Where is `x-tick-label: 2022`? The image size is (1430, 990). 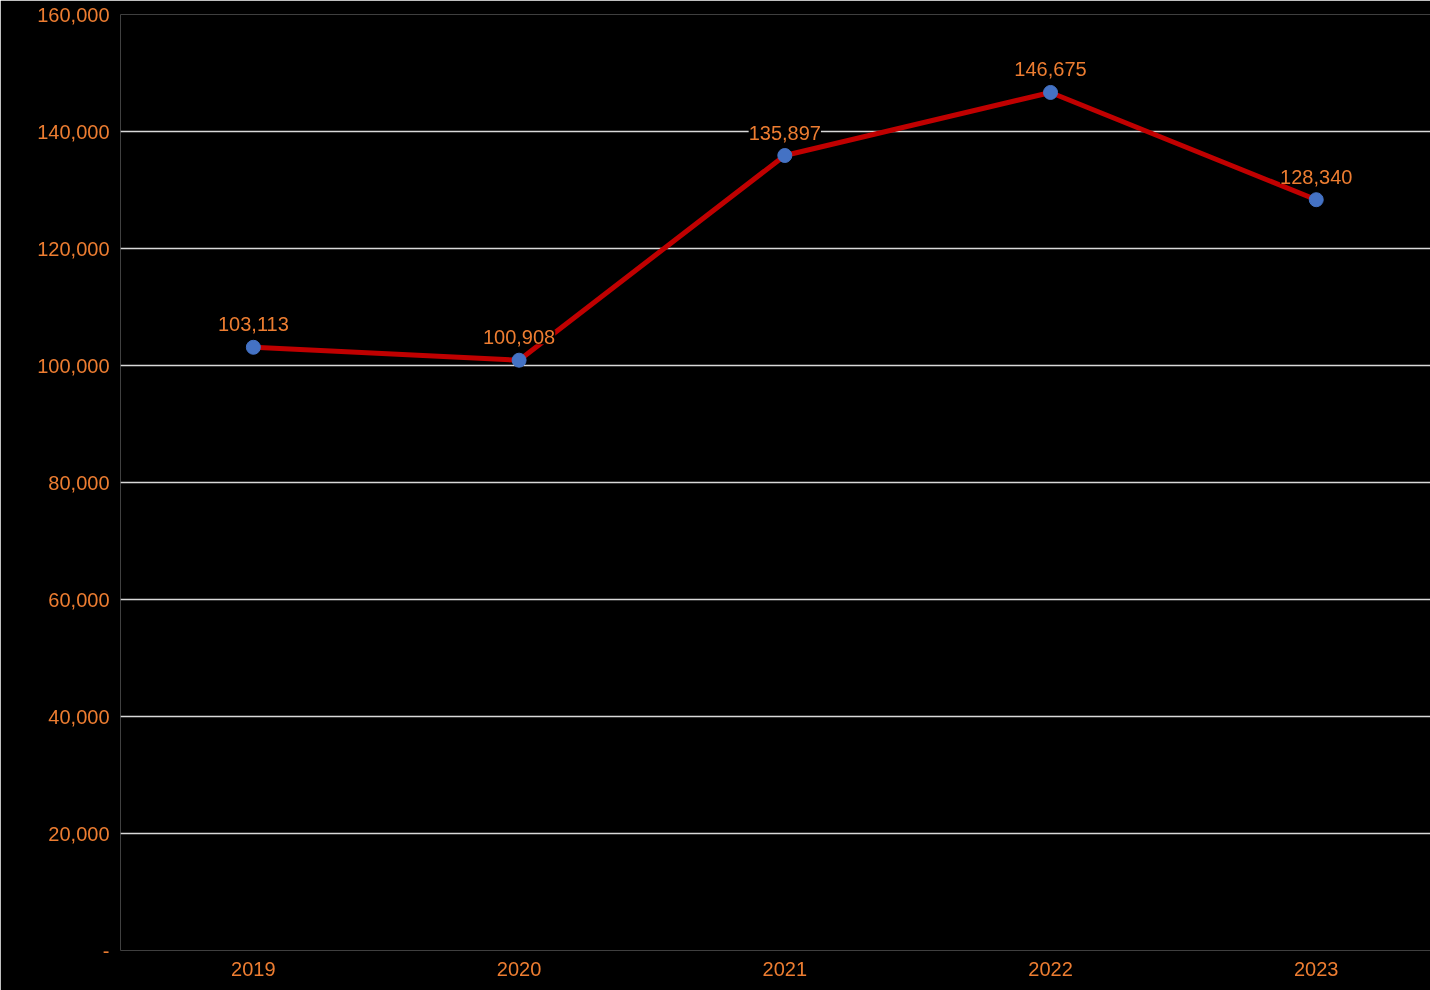 x-tick-label: 2022 is located at coordinates (1050, 968).